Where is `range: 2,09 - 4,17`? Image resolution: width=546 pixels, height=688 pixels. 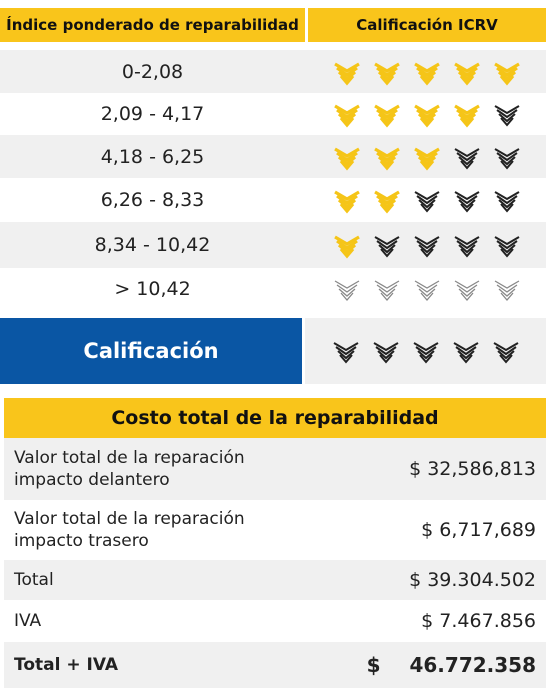
range: 2,09 - 4,17 is located at coordinates (152, 114).